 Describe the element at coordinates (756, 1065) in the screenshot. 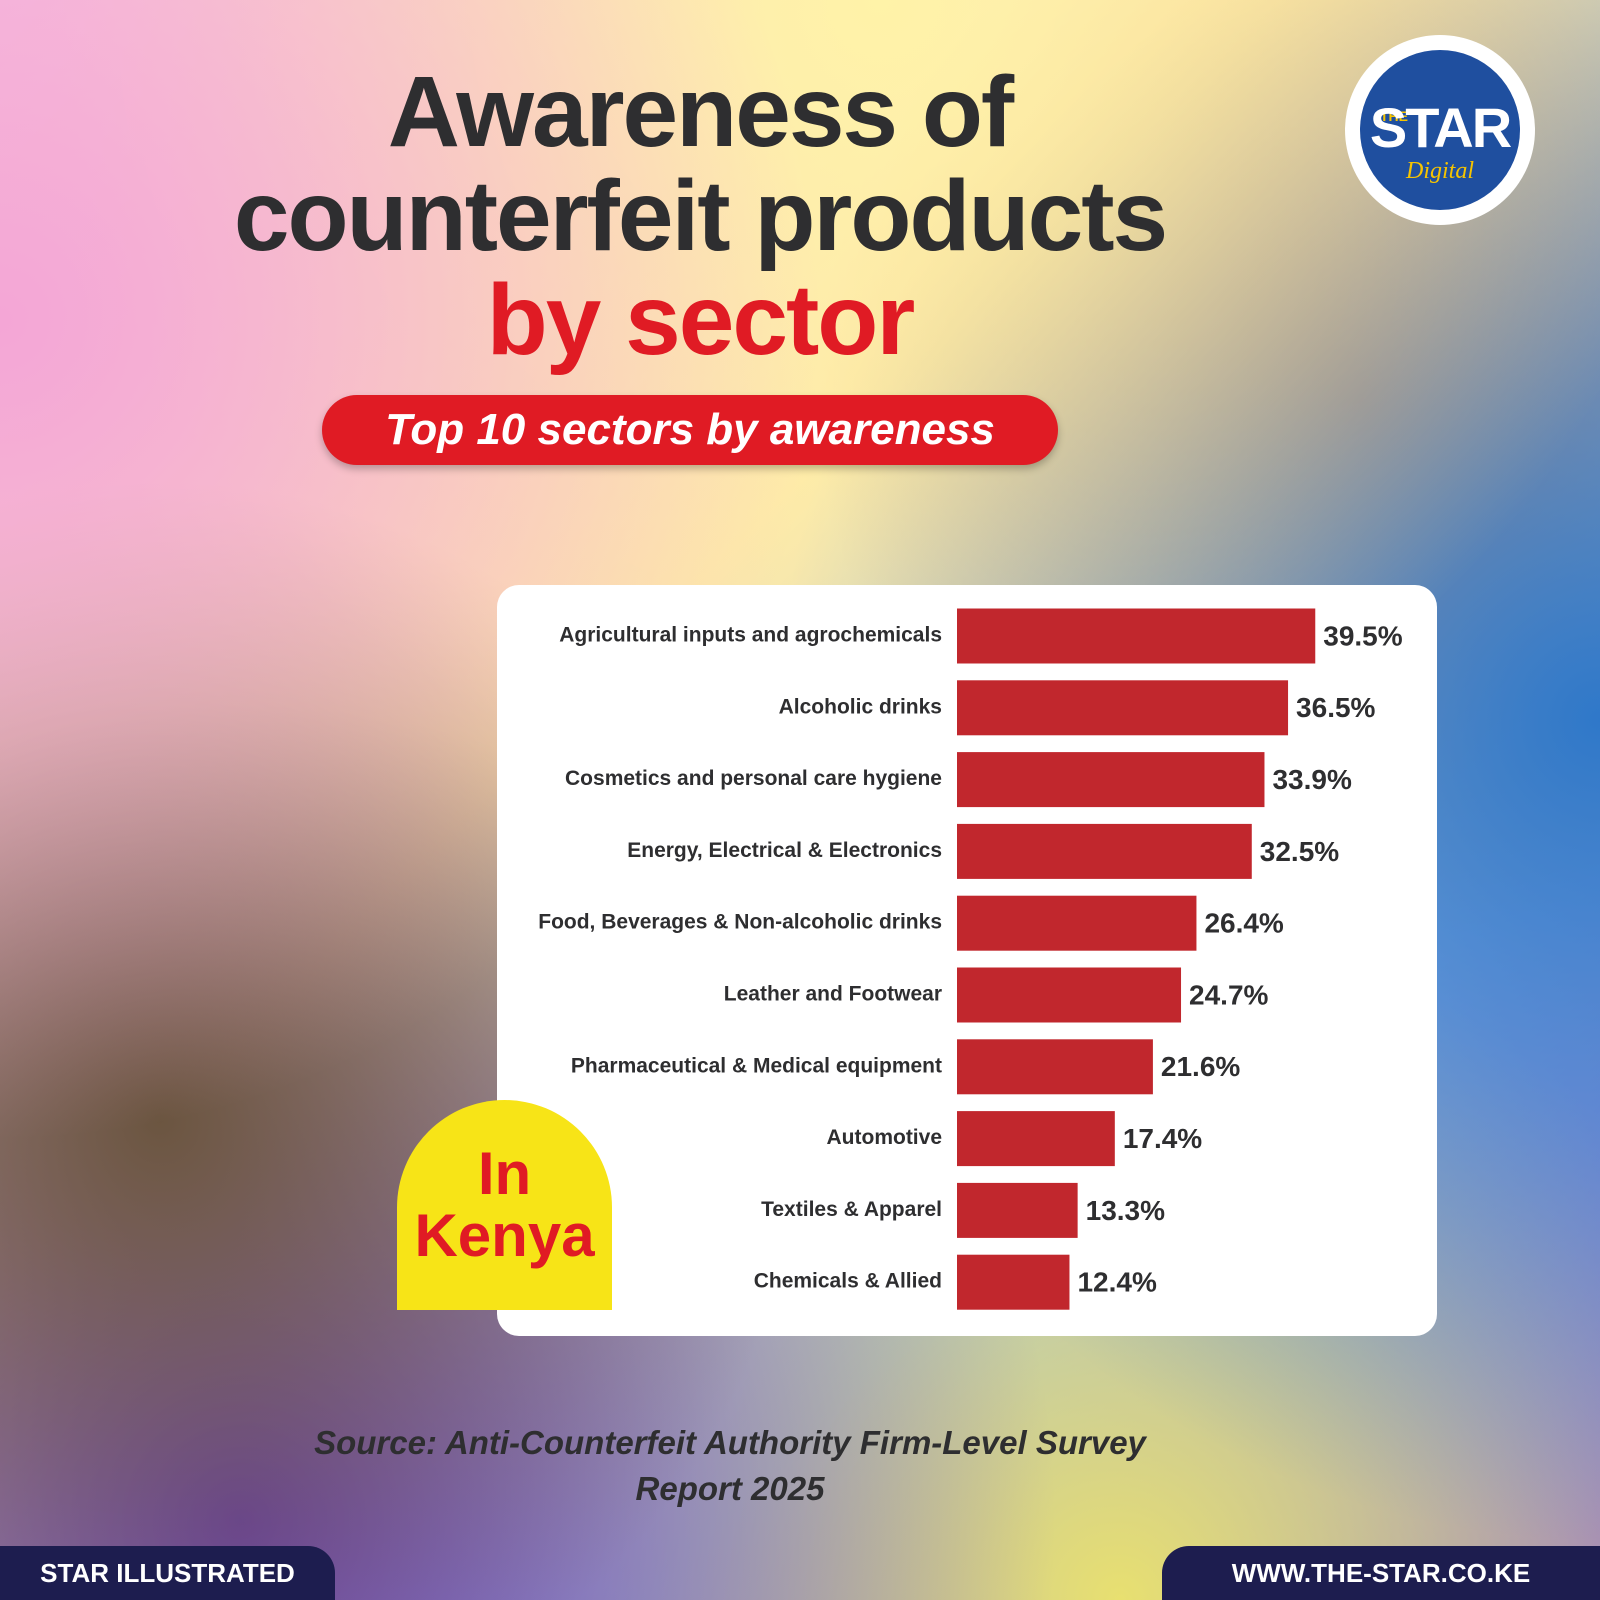

I see `category-label: Pharmaceutical & Medical equipment` at that location.